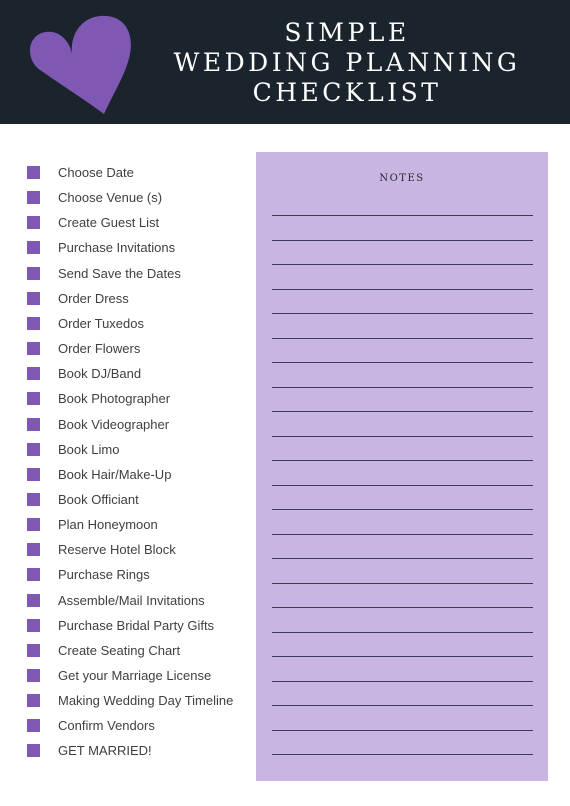  I want to click on checklist-item: Purchase Bridal Party Gifts, so click(138, 625).